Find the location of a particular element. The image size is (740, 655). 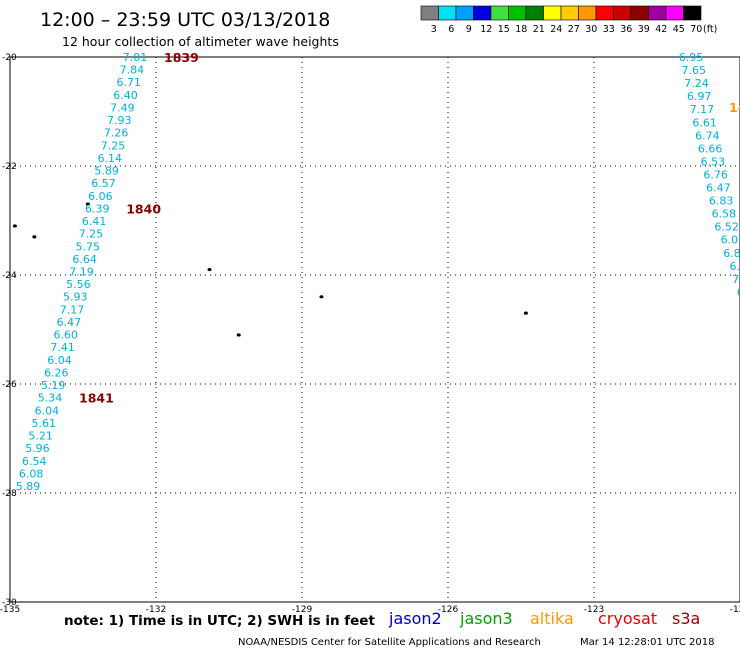

satellite-label: s3a is located at coordinates (686, 618).